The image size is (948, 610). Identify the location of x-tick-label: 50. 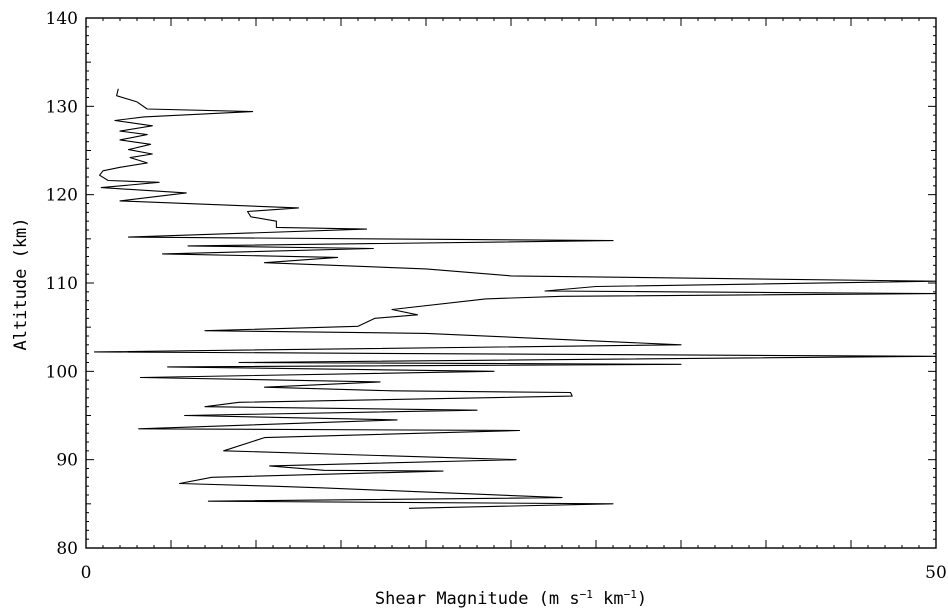
(936, 573).